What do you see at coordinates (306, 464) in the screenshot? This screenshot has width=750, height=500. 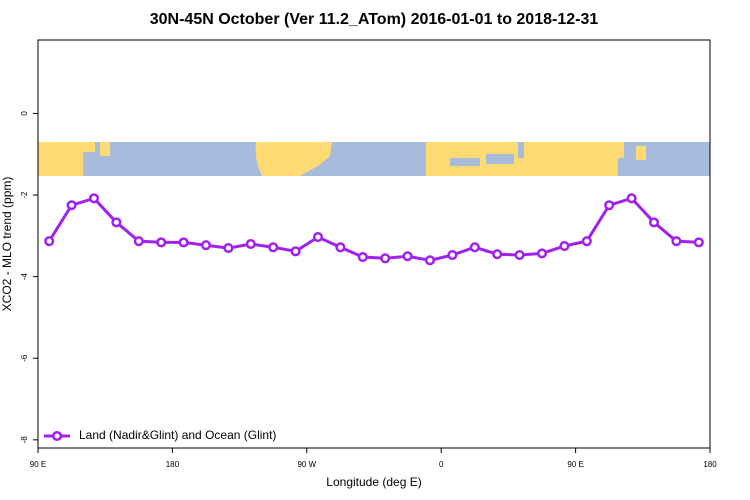 I see `x-tick-label: 90 W` at bounding box center [306, 464].